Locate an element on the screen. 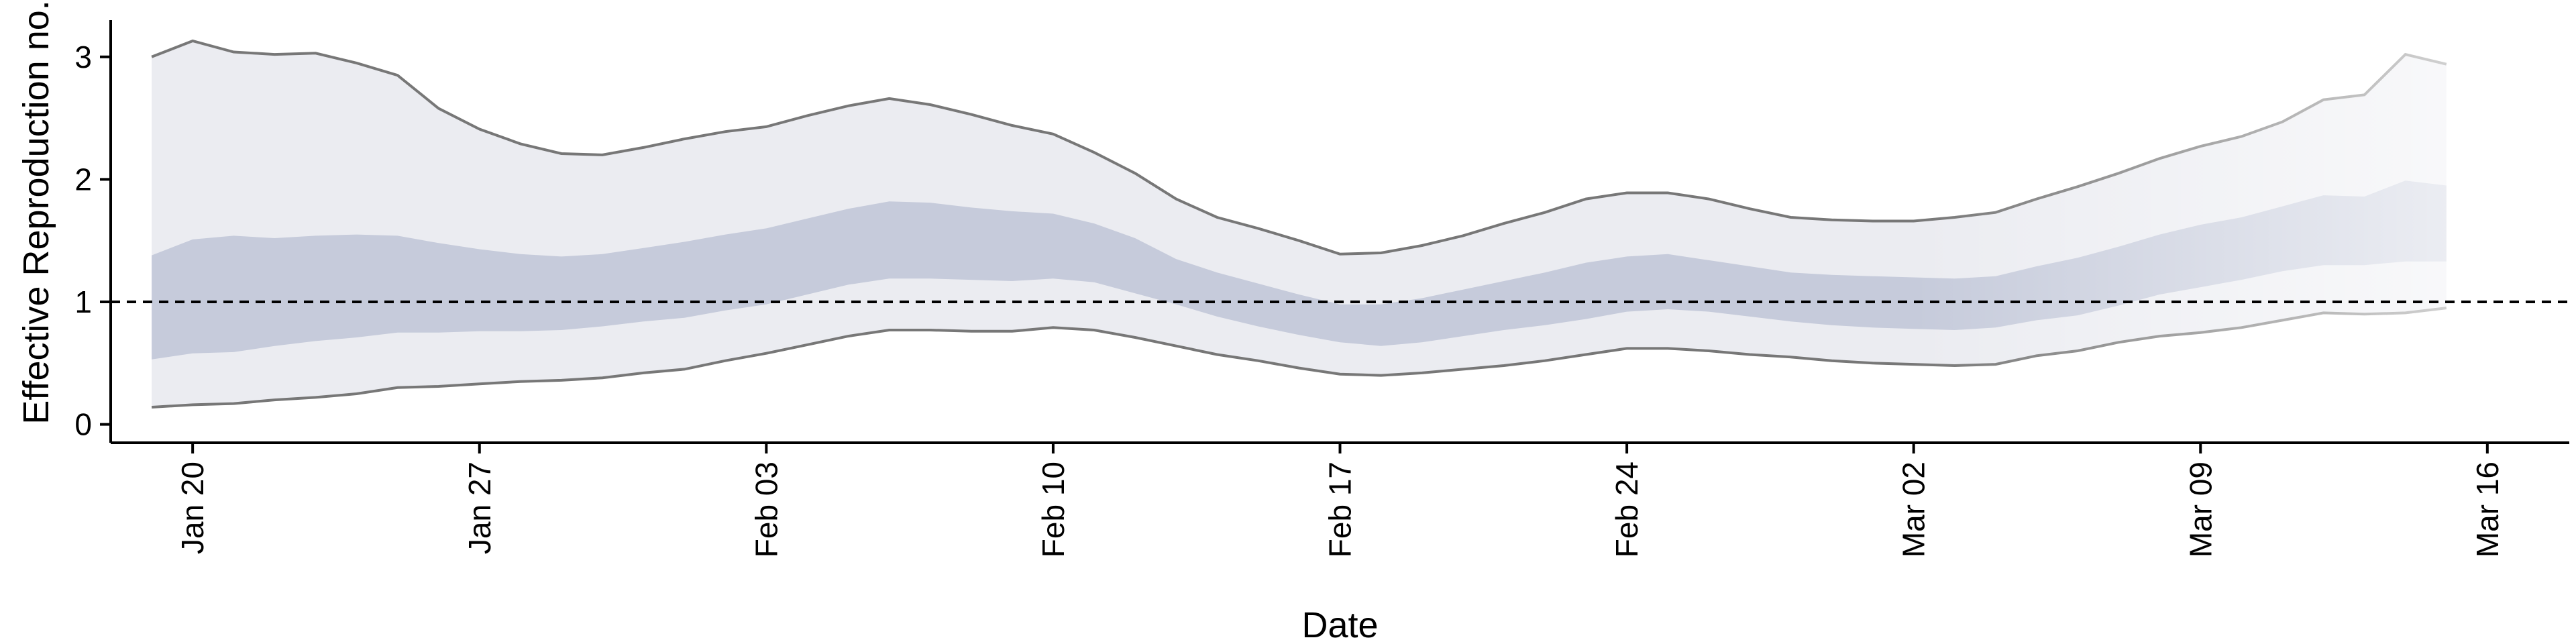 The width and height of the screenshot is (2576, 644). y-tick-label: 1 is located at coordinates (83, 301).